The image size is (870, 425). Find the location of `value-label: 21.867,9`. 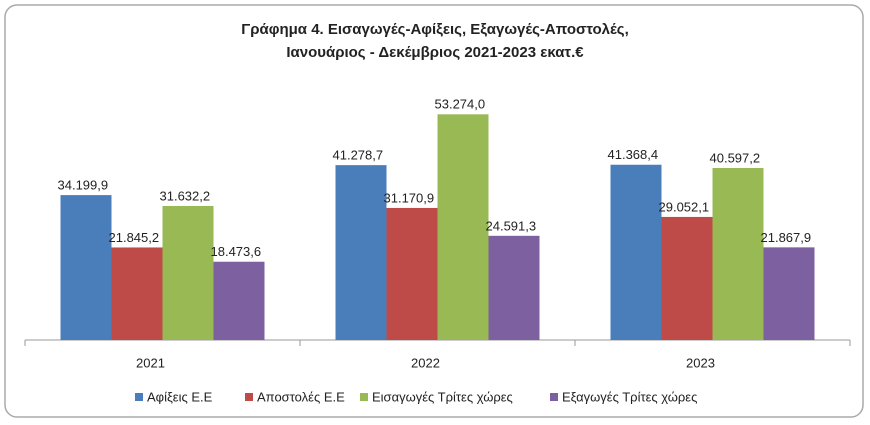

value-label: 21.867,9 is located at coordinates (786, 237).